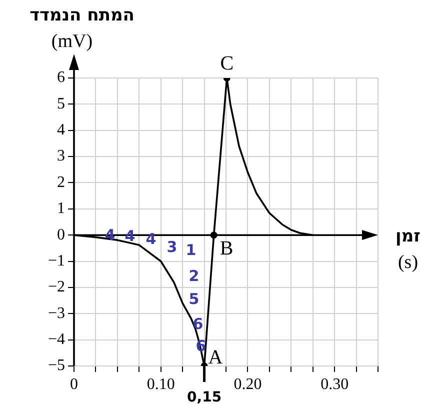 This screenshot has height=410, width=442. Describe the element at coordinates (61, 209) in the screenshot. I see `y-tick-label: 1` at that location.